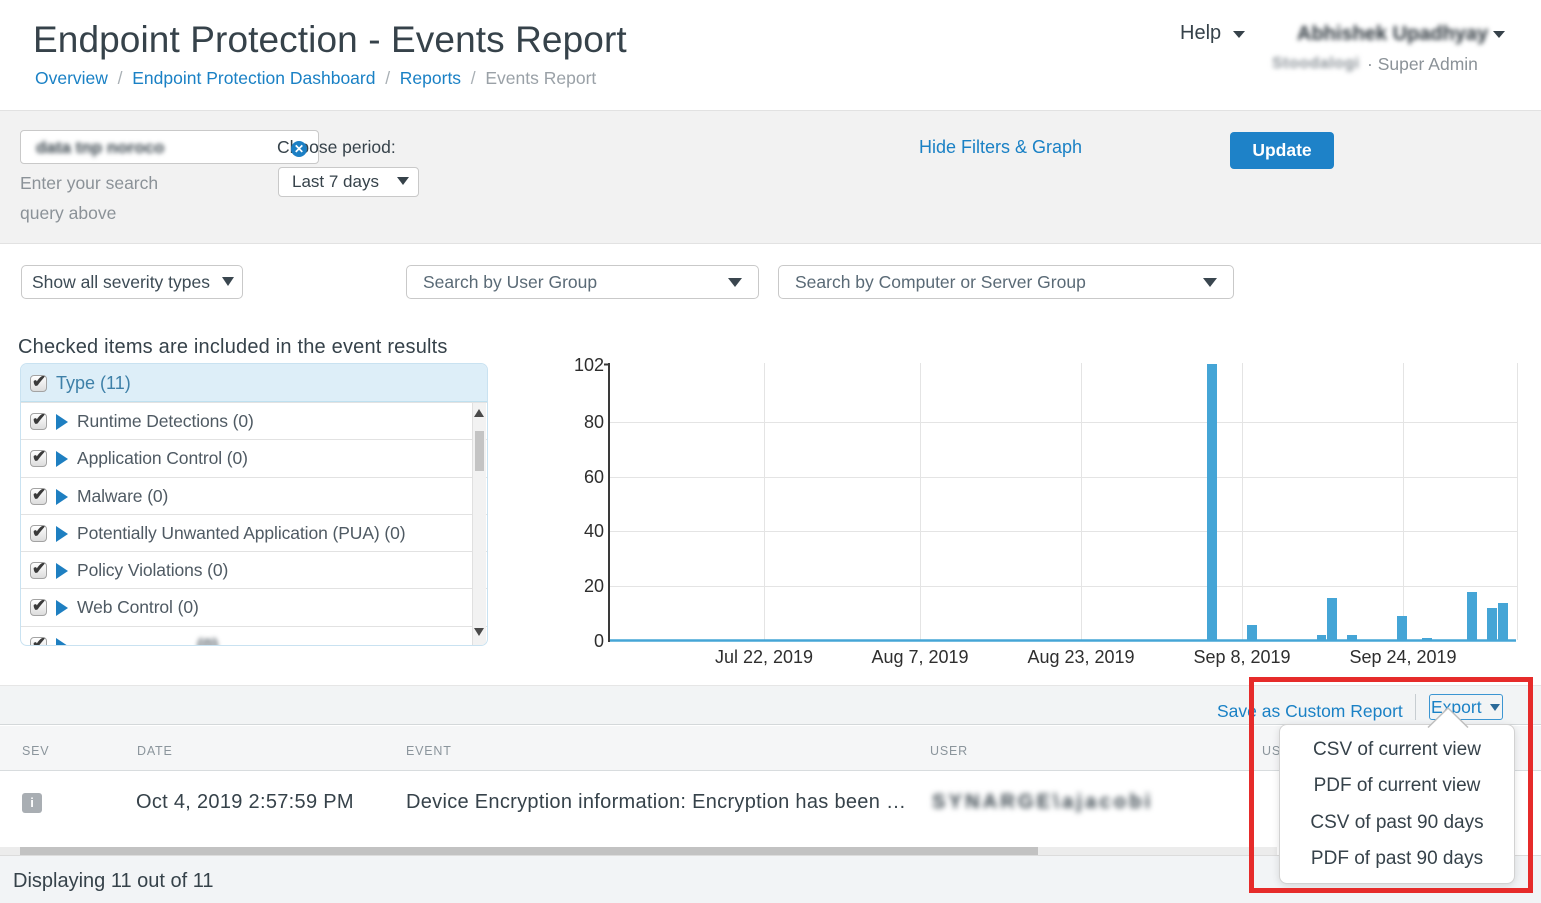  I want to click on svg-text: 80, so click(594, 422).